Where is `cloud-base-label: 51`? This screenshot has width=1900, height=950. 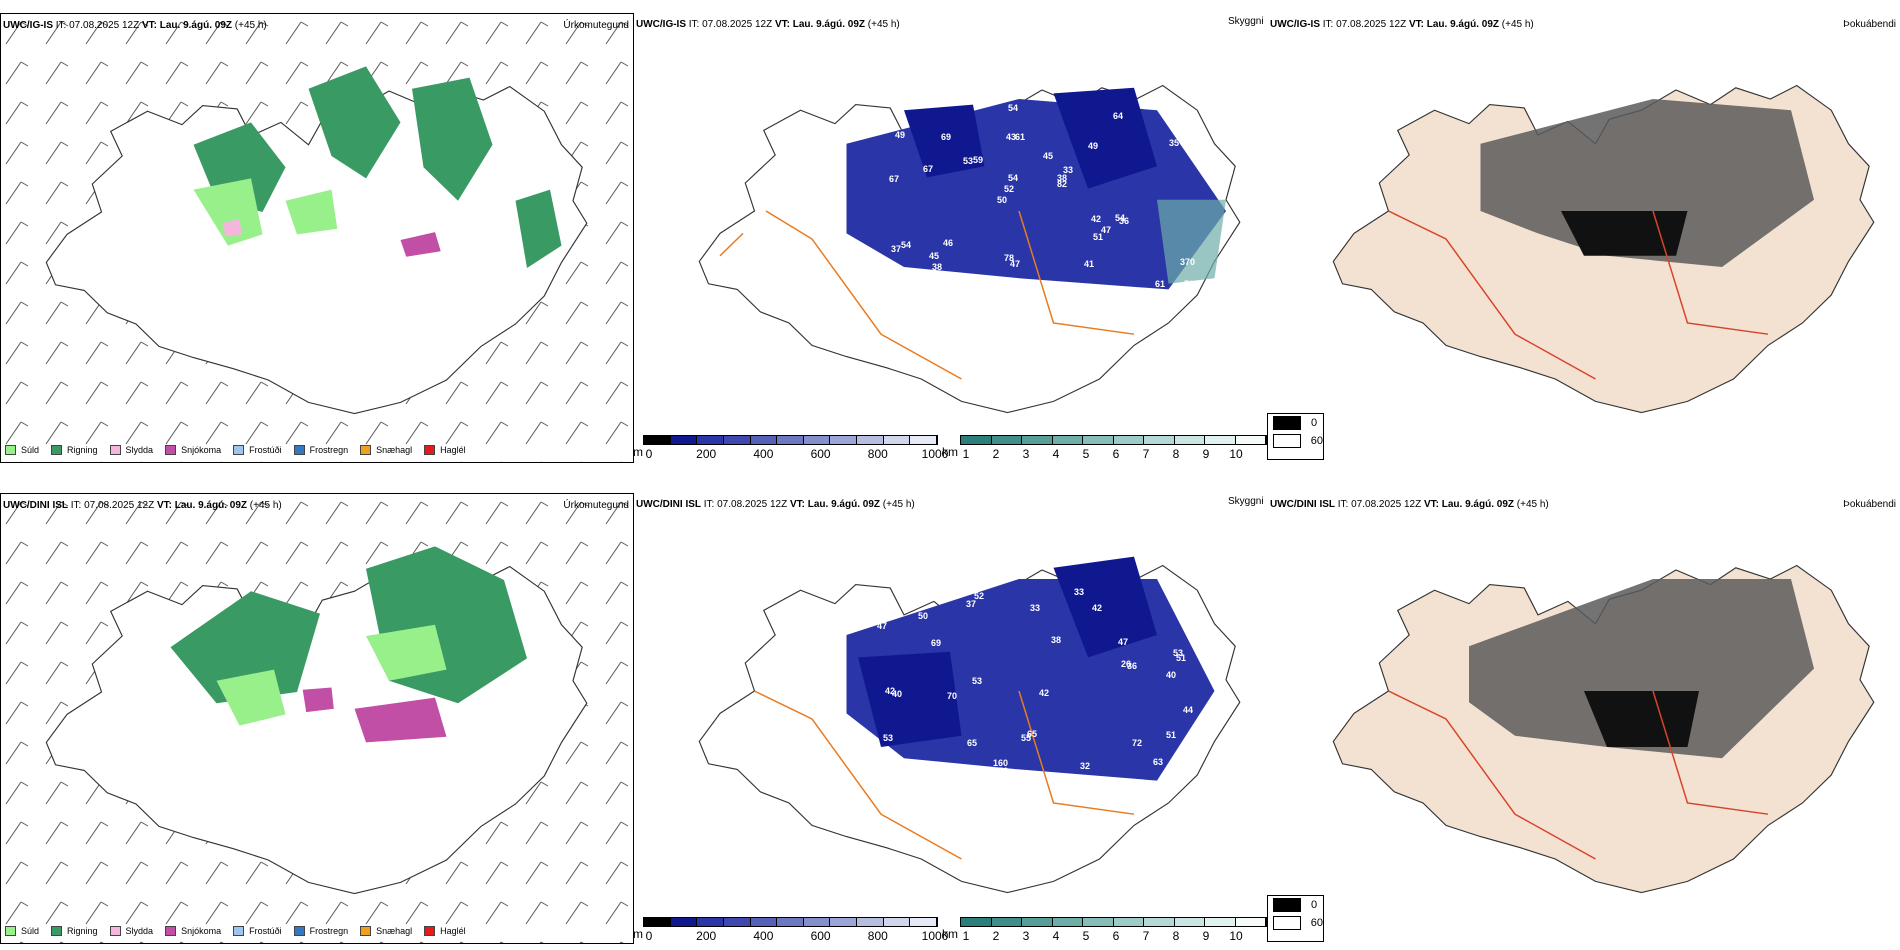 cloud-base-label: 51 is located at coordinates (1171, 735).